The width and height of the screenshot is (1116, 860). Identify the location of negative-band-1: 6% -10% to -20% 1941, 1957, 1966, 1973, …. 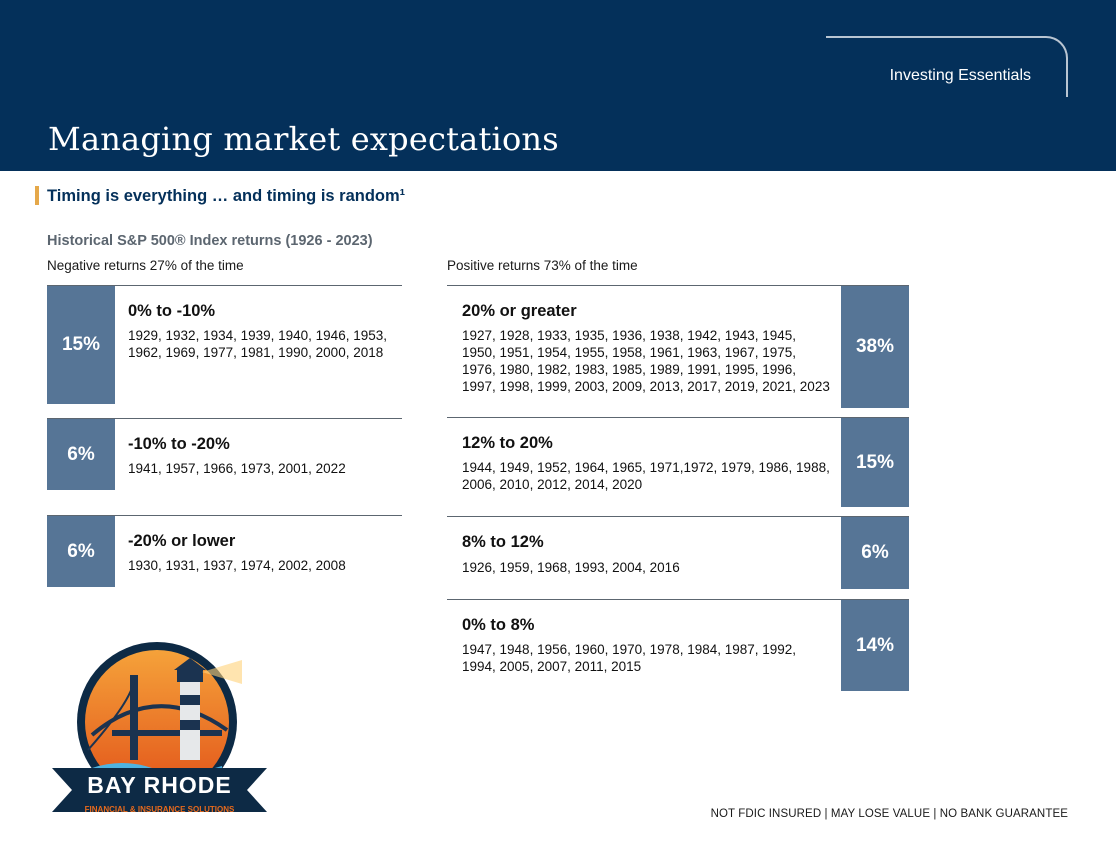
(224, 454).